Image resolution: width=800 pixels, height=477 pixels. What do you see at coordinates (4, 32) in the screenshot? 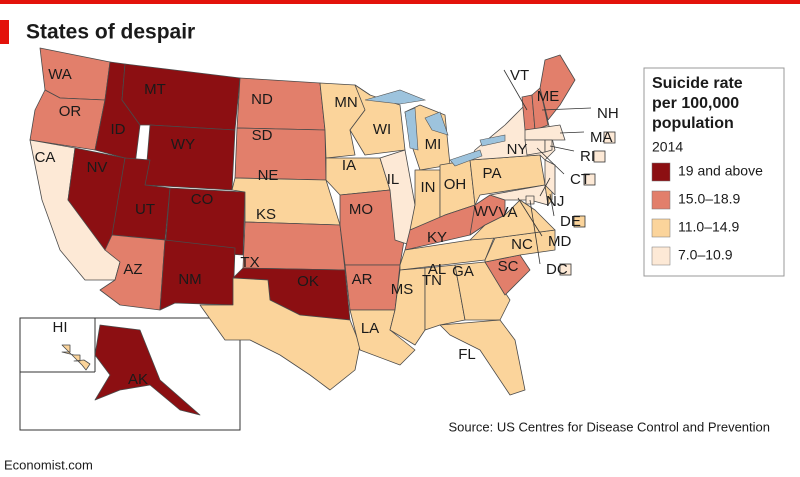
I see `title-marker` at bounding box center [4, 32].